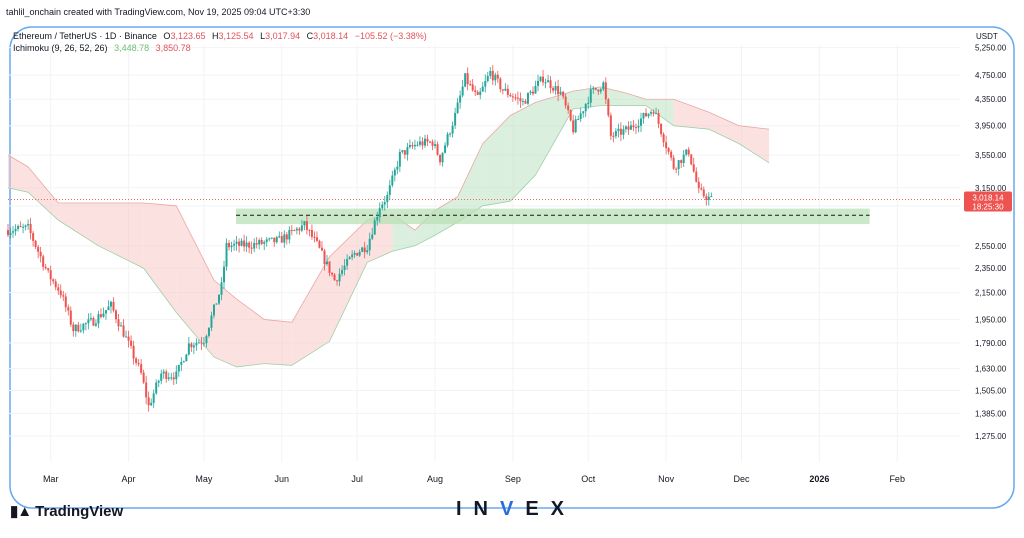 The image size is (1024, 538). Describe the element at coordinates (60, 48) in the screenshot. I see `indicator-label: Ichimoku (9, 26, 52, 26)` at that location.